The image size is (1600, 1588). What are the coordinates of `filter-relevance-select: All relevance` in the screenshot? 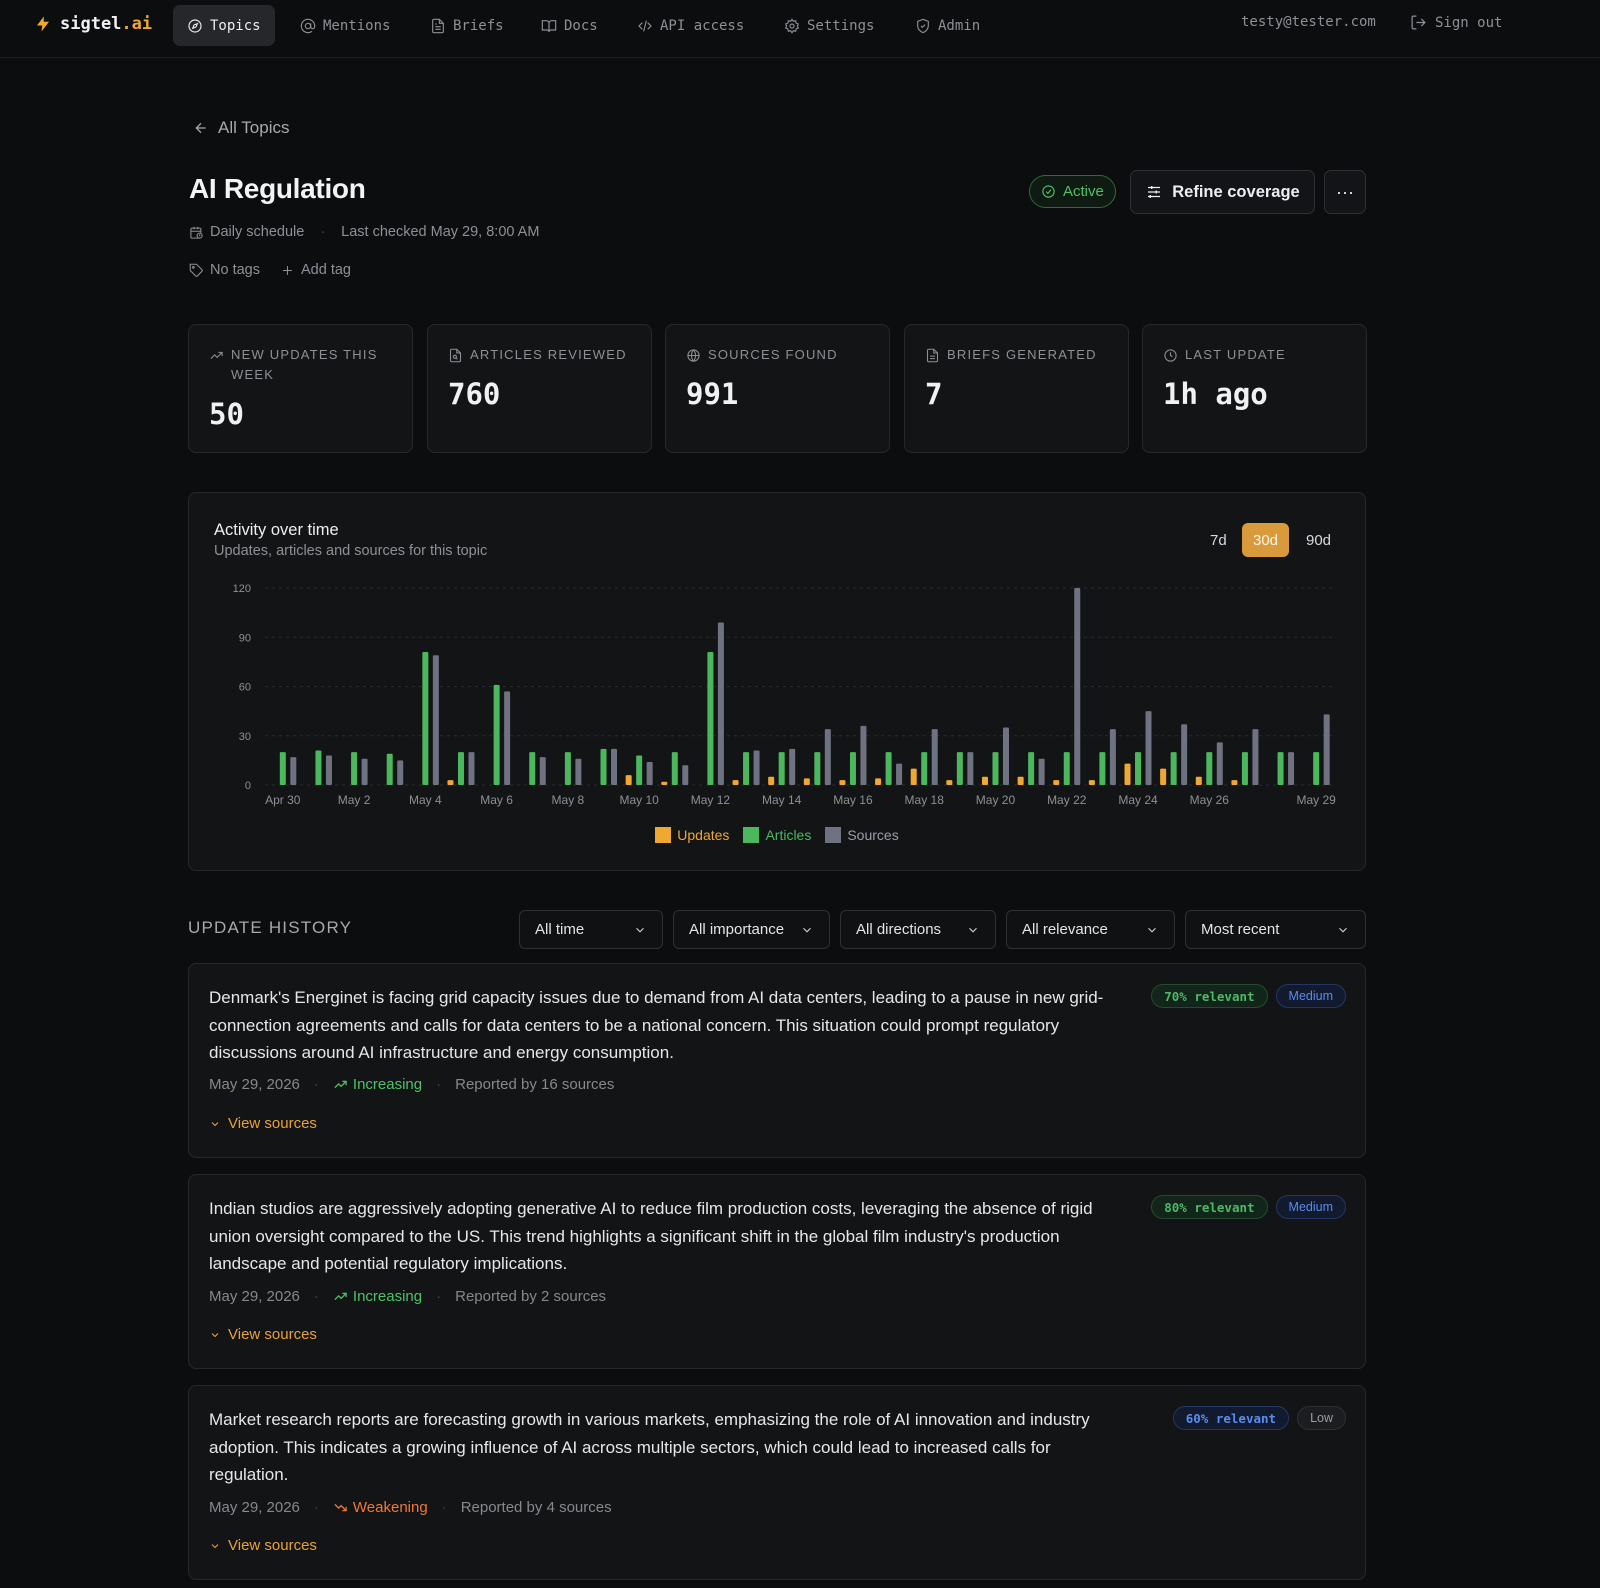 It's located at (1090, 929).